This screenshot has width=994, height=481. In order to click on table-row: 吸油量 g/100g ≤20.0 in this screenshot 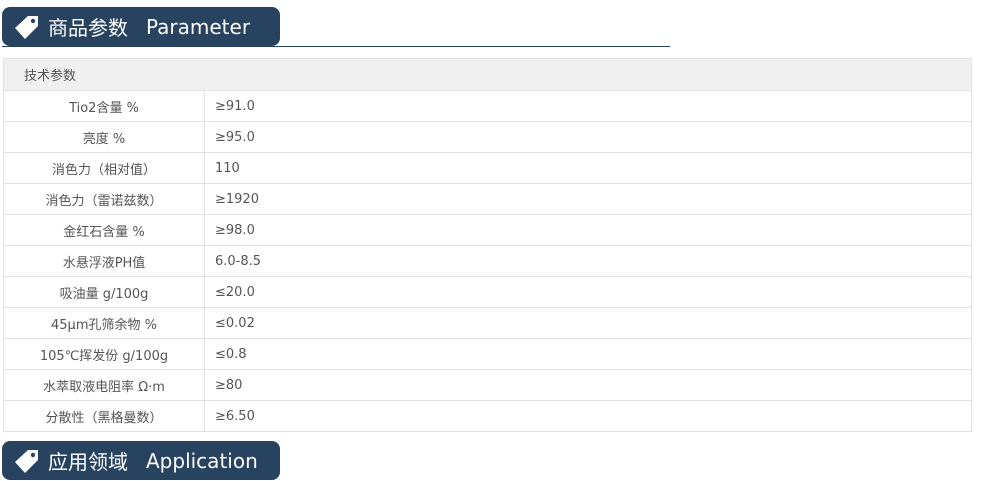, I will do `click(487, 292)`.